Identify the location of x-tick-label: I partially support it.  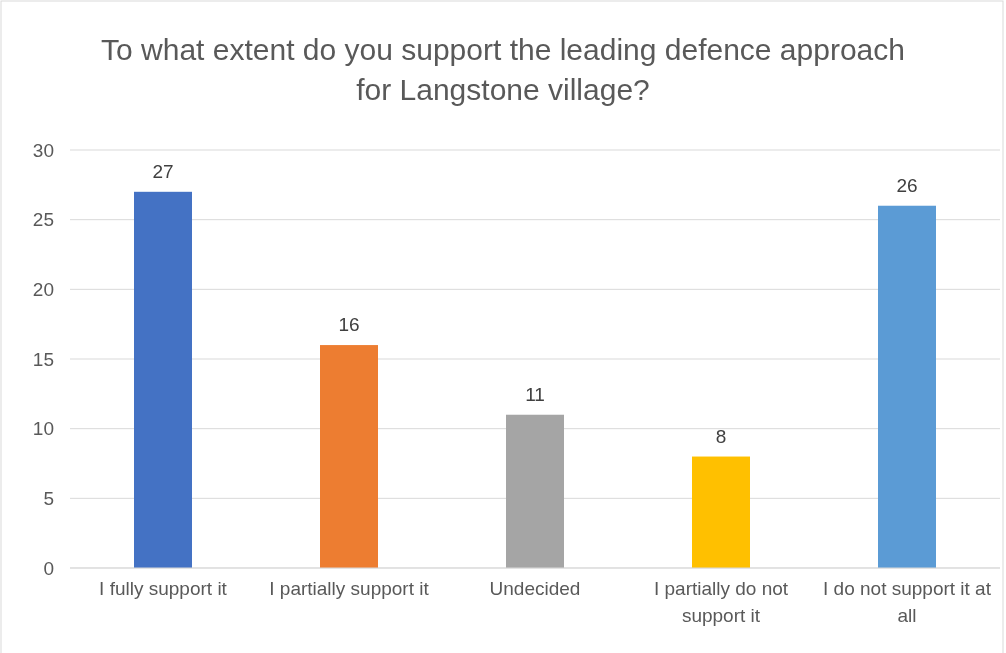
(349, 589).